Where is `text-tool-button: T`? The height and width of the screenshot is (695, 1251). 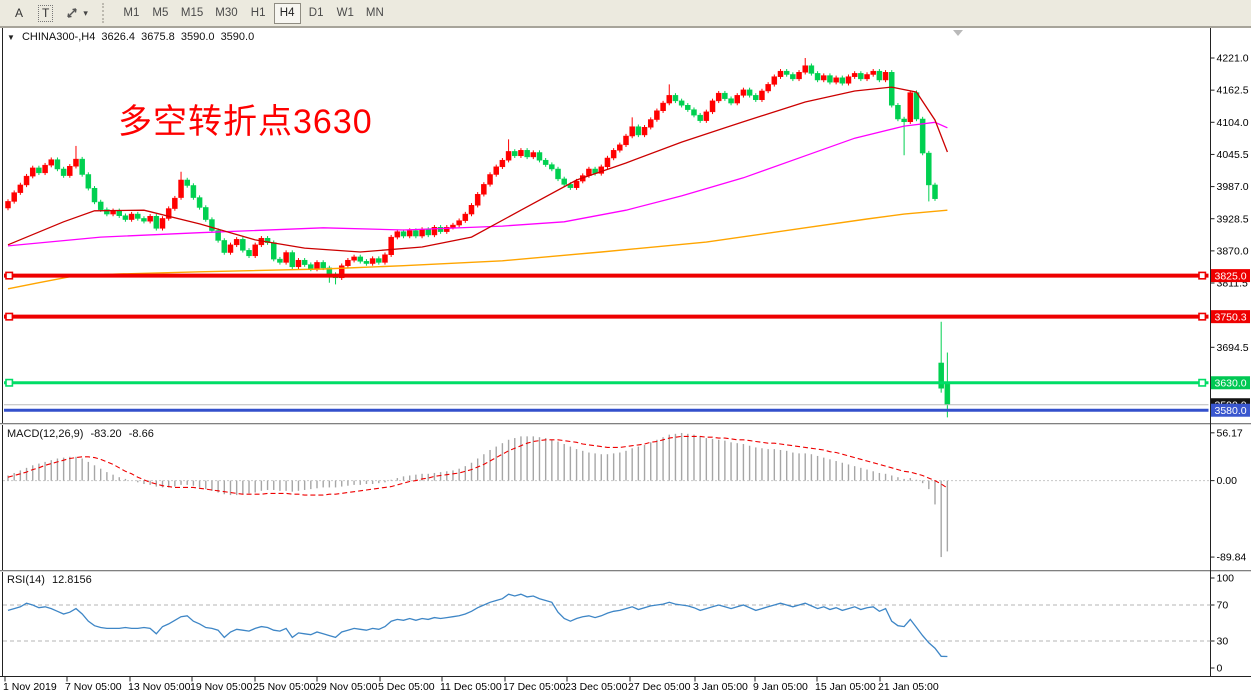 text-tool-button: T is located at coordinates (45, 13).